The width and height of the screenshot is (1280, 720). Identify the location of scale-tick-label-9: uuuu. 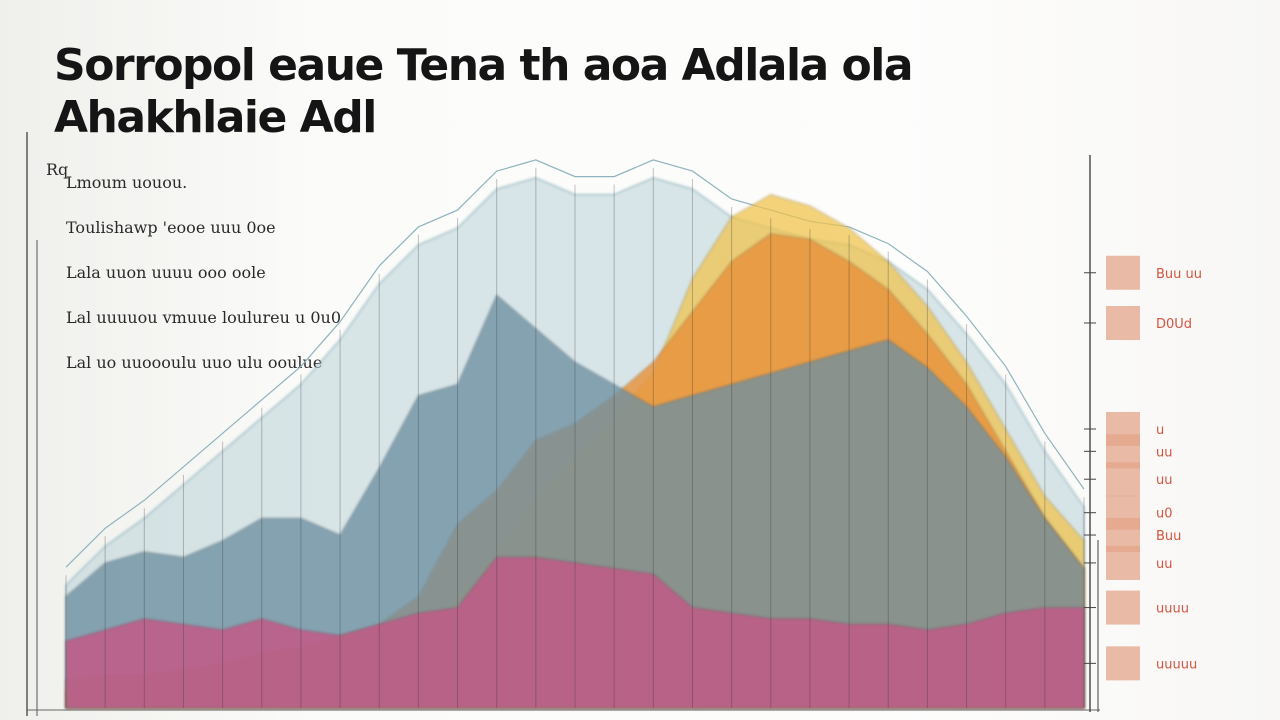
(1172, 609).